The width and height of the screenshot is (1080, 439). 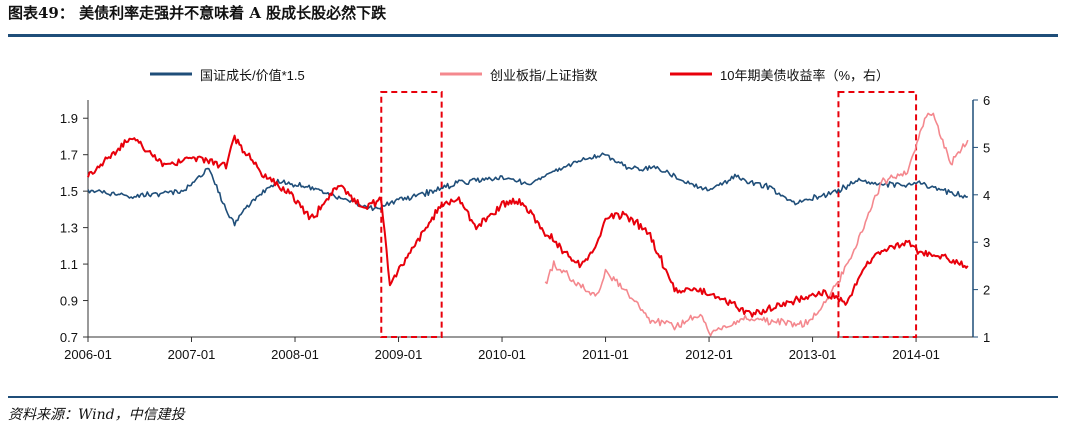 I want to click on y-right-tick-label: 1, so click(x=986, y=337).